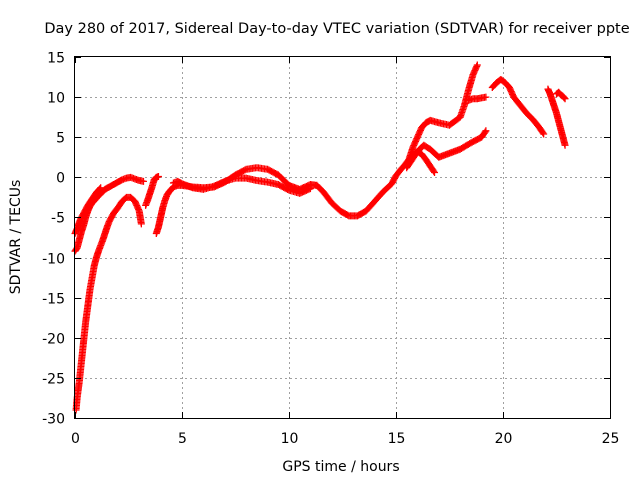 This screenshot has height=480, width=640. Describe the element at coordinates (53, 300) in the screenshot. I see `y-tick-label: -15` at that location.